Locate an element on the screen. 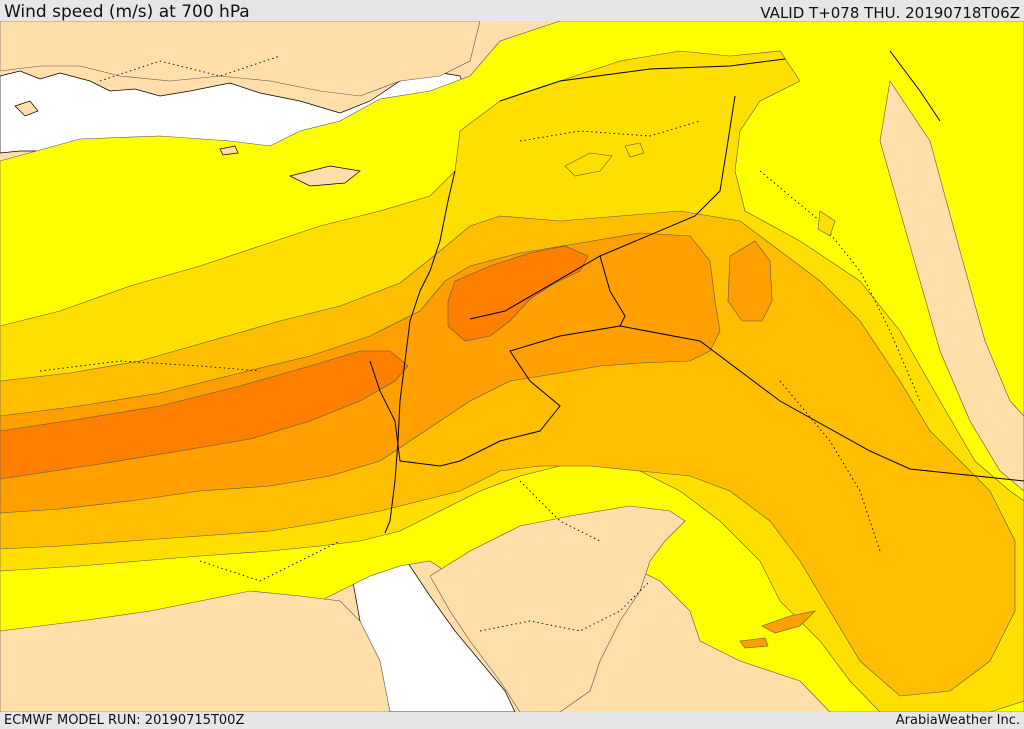 The width and height of the screenshot is (1024, 729). band-lowest-gulf-coast is located at coordinates (951, 286).